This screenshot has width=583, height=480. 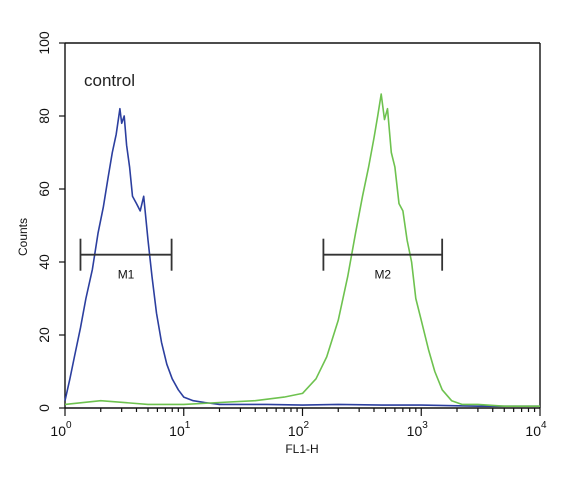 I want to click on gate-layer: M1 M2, so click(x=261, y=260).